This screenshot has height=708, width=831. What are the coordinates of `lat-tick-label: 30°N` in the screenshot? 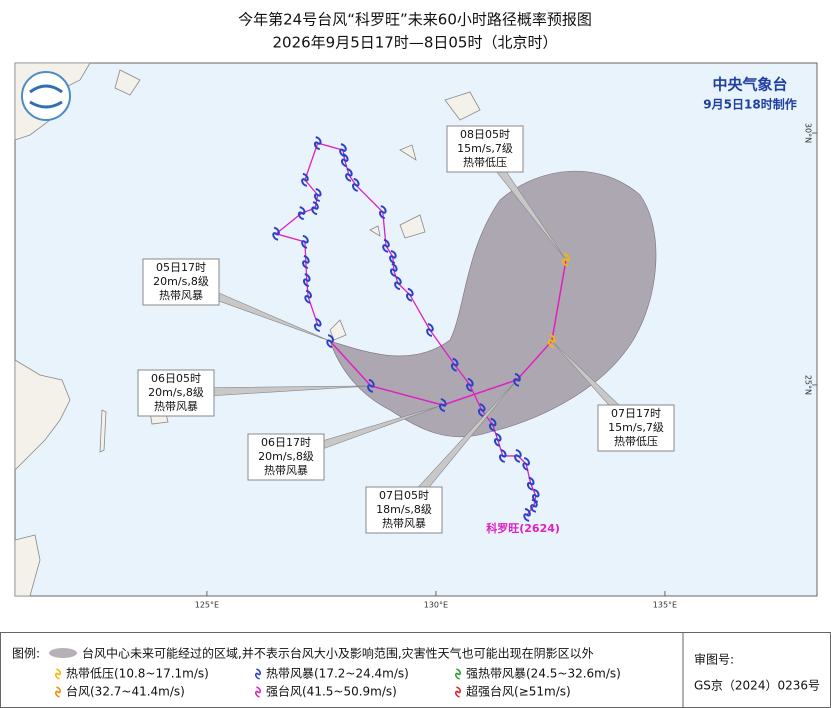 It's located at (808, 133).